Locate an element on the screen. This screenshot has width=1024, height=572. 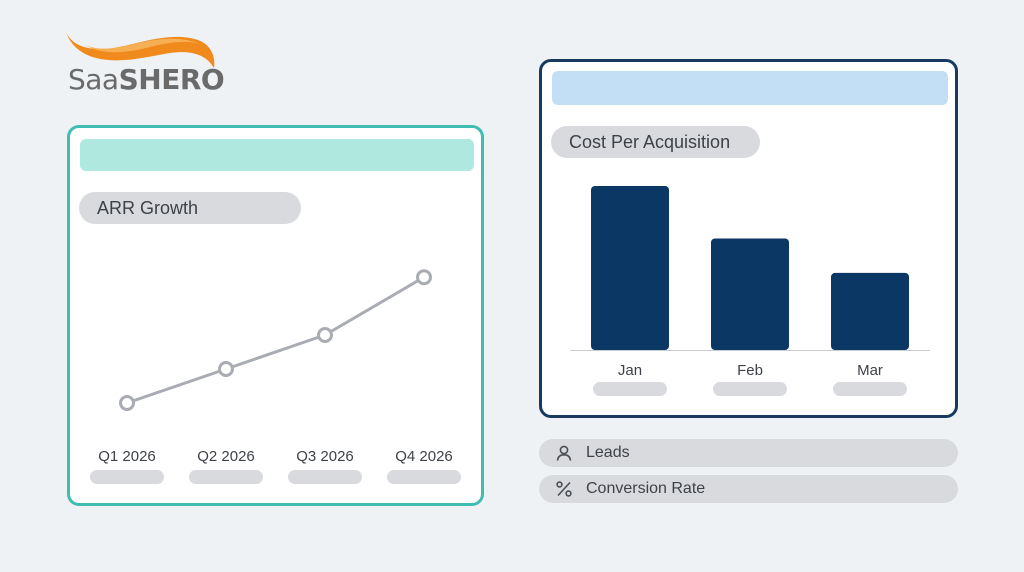
cpa-bar-chart: Jan Feb Mar is located at coordinates (750, 291).